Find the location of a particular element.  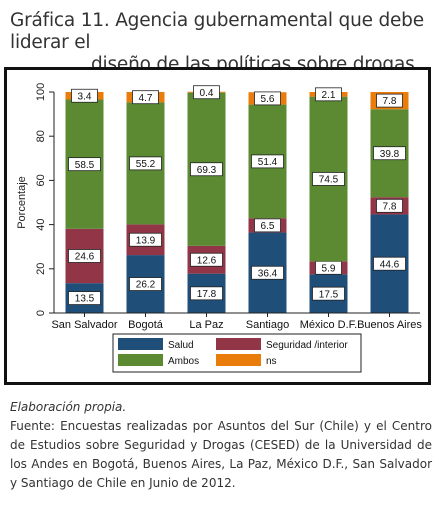

data-label-salud-mexico-d-f: 17.5 is located at coordinates (329, 294).